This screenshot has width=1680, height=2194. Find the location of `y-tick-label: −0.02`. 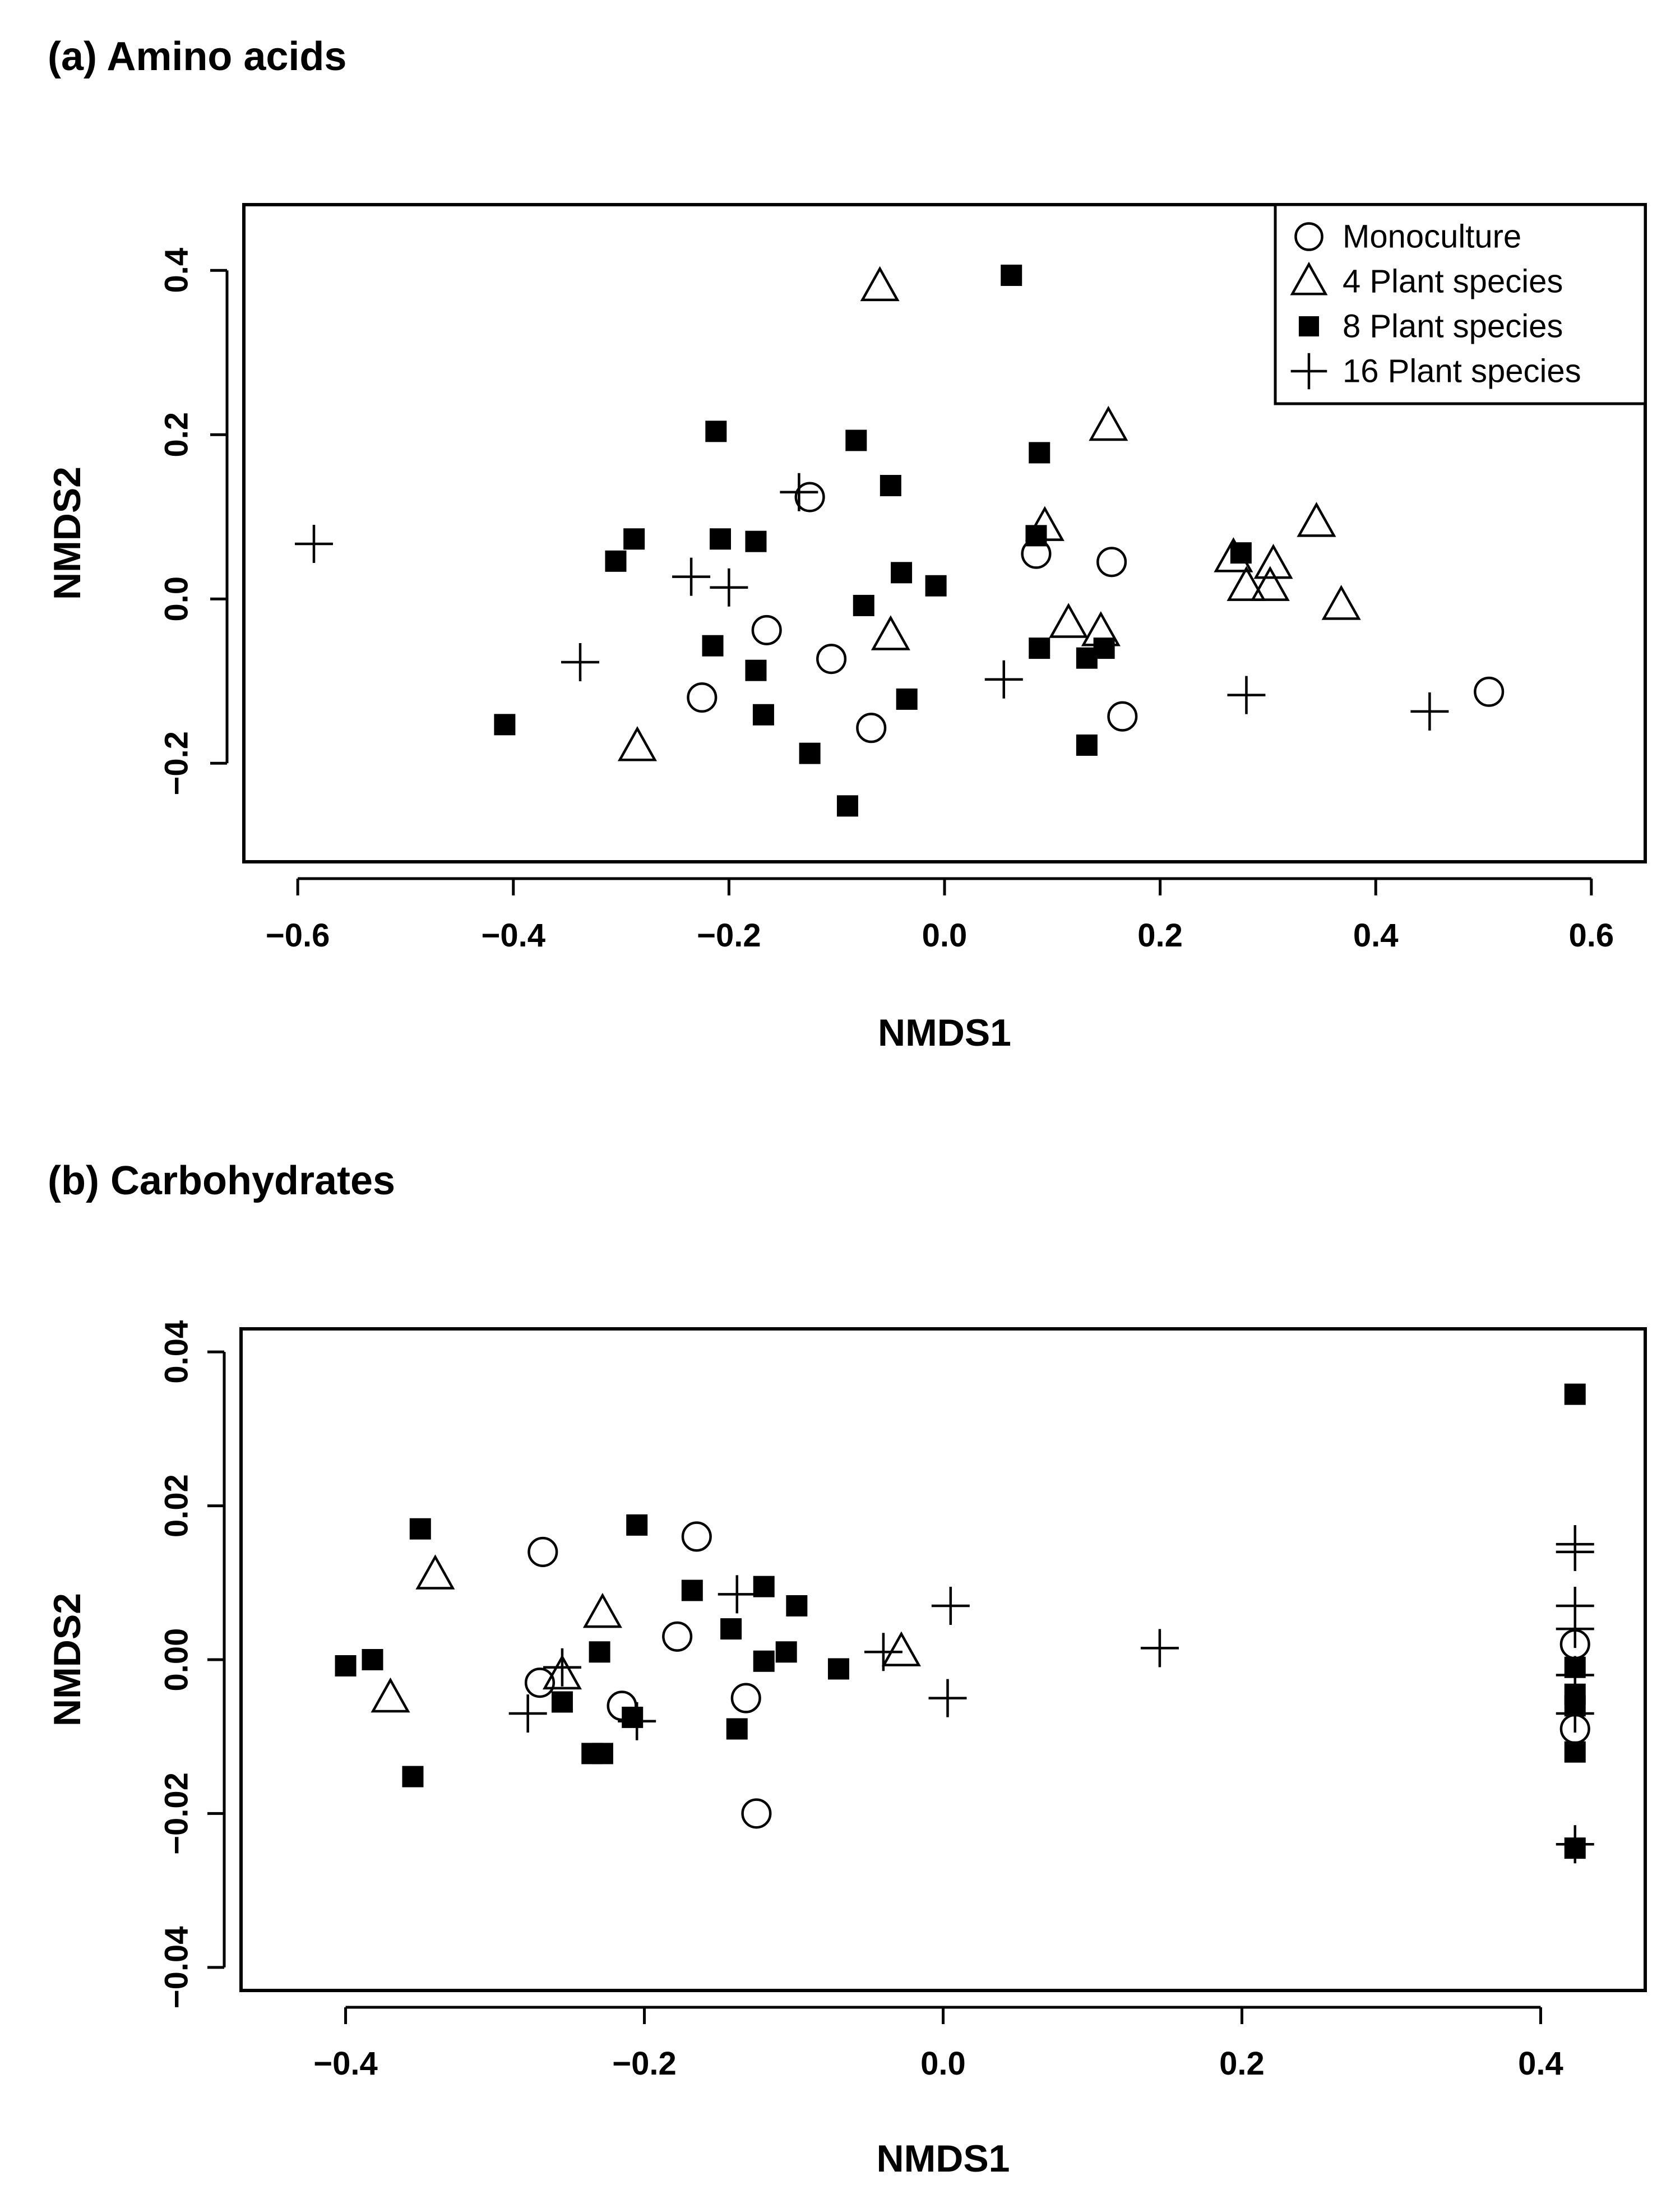

y-tick-label: −0.02 is located at coordinates (177, 1813).